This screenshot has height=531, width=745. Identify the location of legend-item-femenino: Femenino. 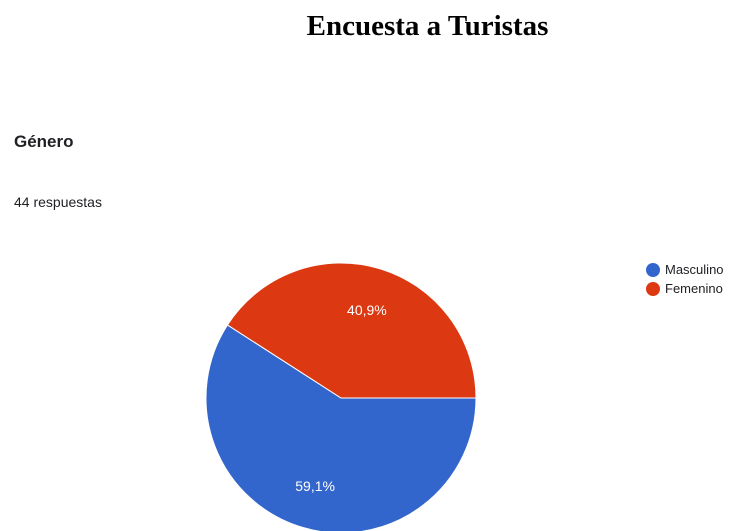
(685, 288).